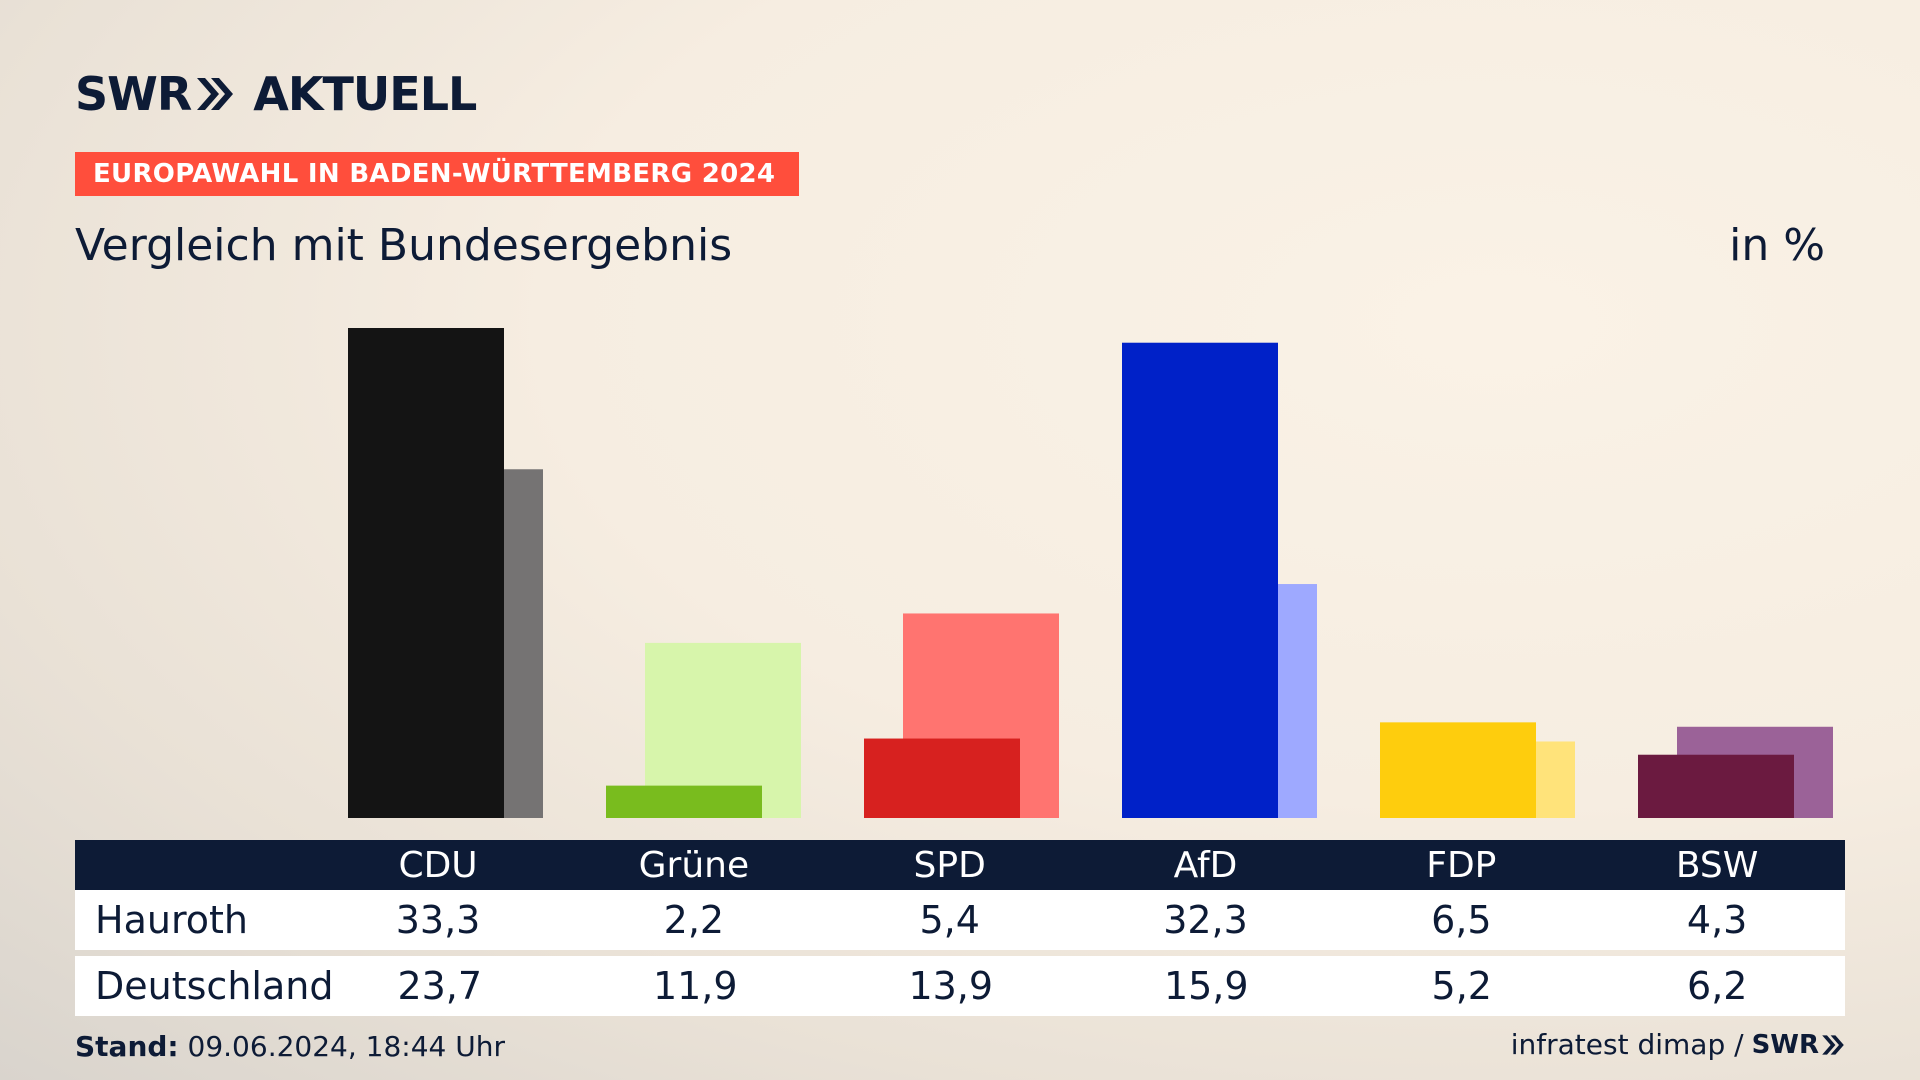 This screenshot has height=1080, width=1920. What do you see at coordinates (951, 986) in the screenshot?
I see `value-cell: 13,9` at bounding box center [951, 986].